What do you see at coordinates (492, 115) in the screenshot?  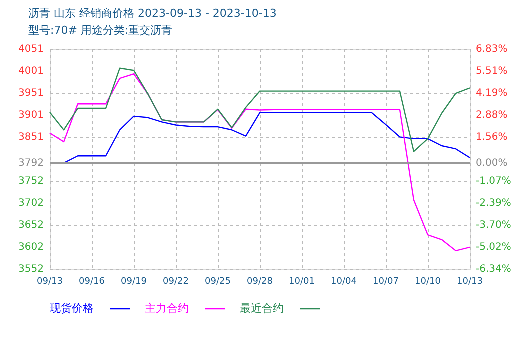 I see `y2-tick-label: 2.88%` at bounding box center [492, 115].